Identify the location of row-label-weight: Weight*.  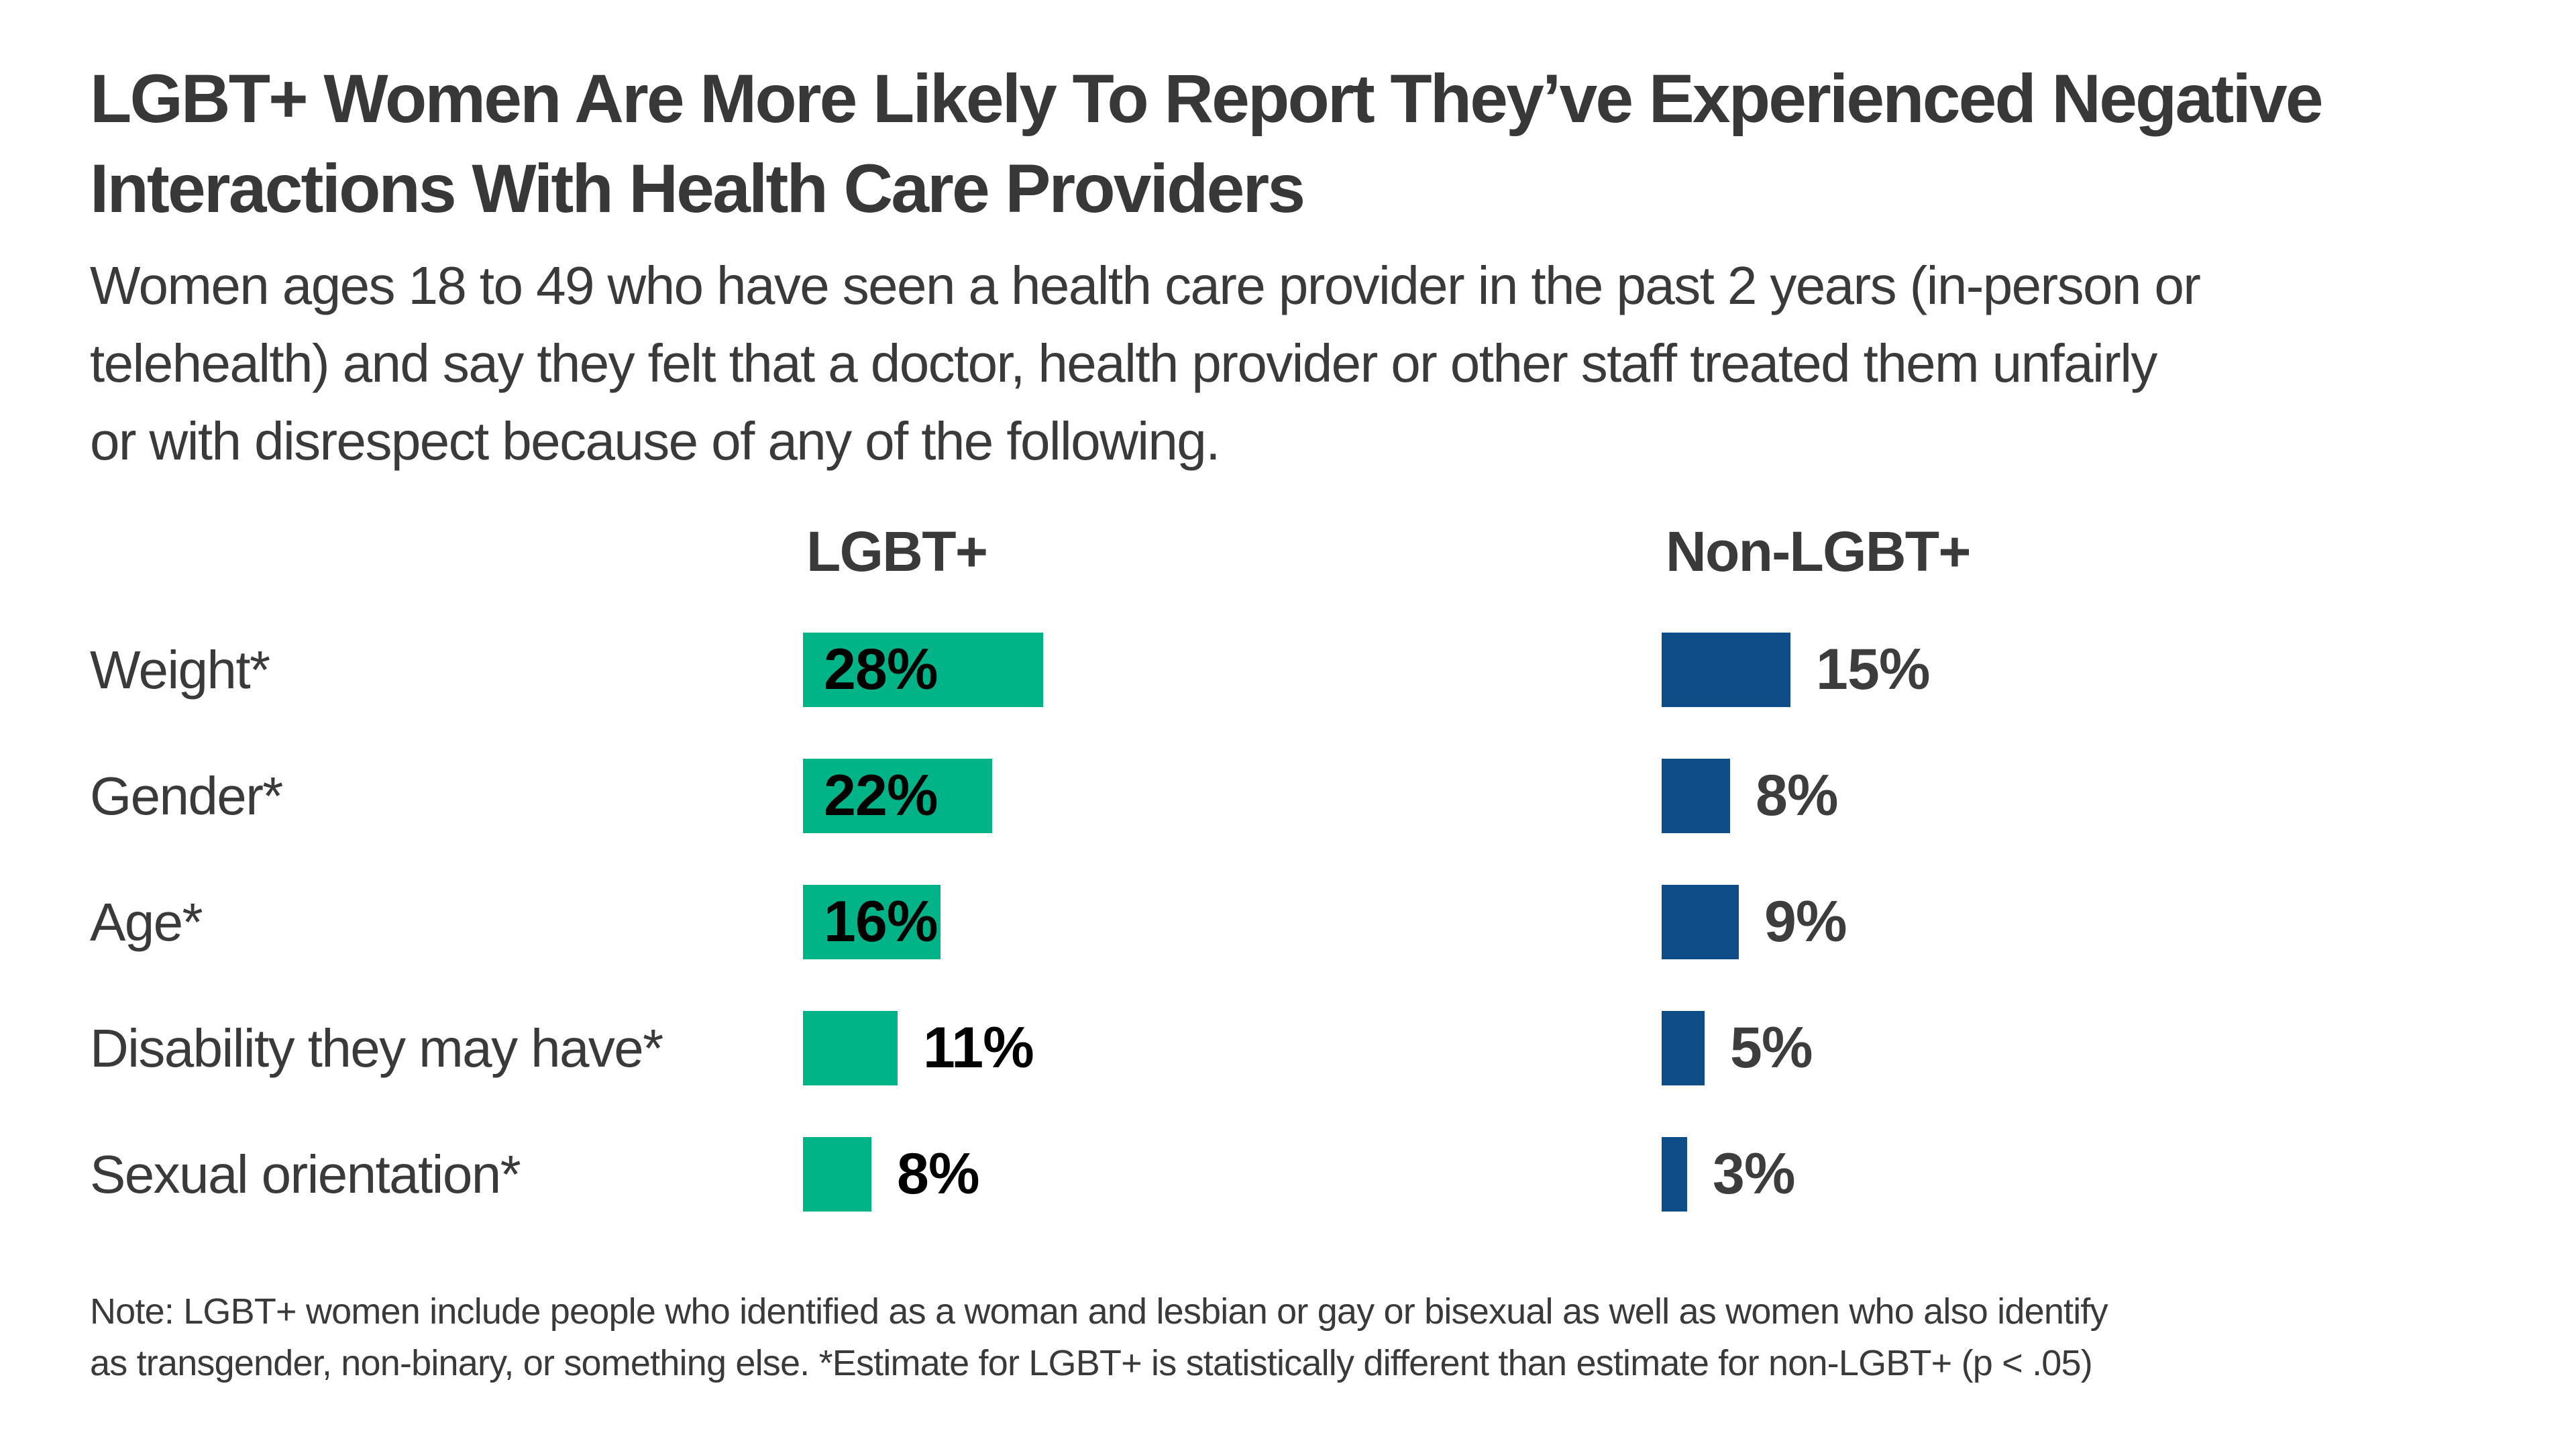
(180, 669).